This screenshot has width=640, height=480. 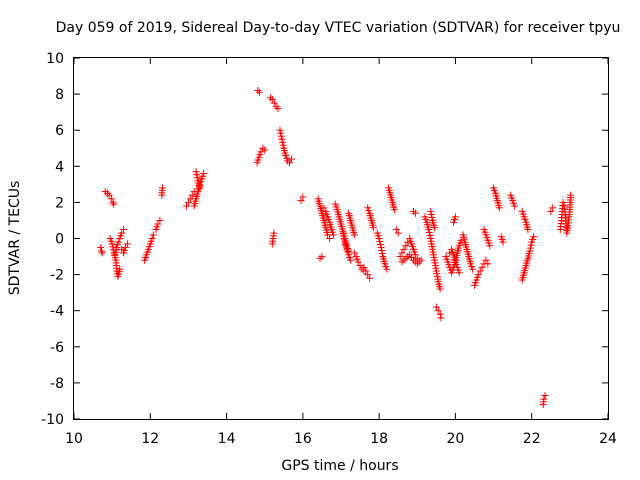 I want to click on y-tick-label: -8, so click(x=57, y=384).